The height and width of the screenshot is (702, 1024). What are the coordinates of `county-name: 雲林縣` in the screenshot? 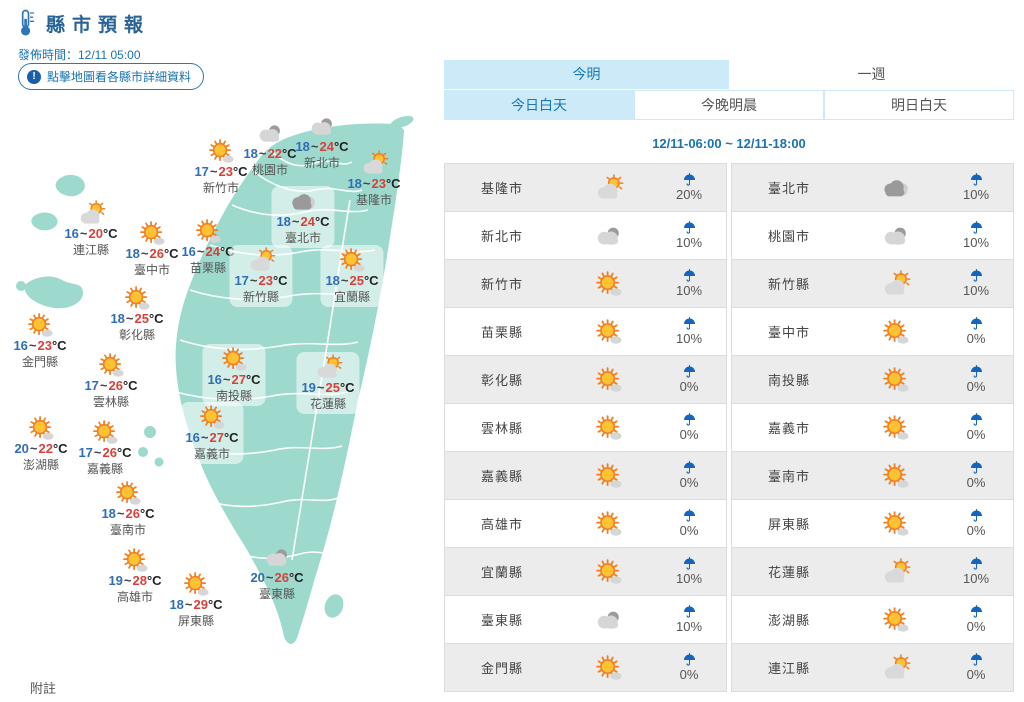 It's located at (110, 401).